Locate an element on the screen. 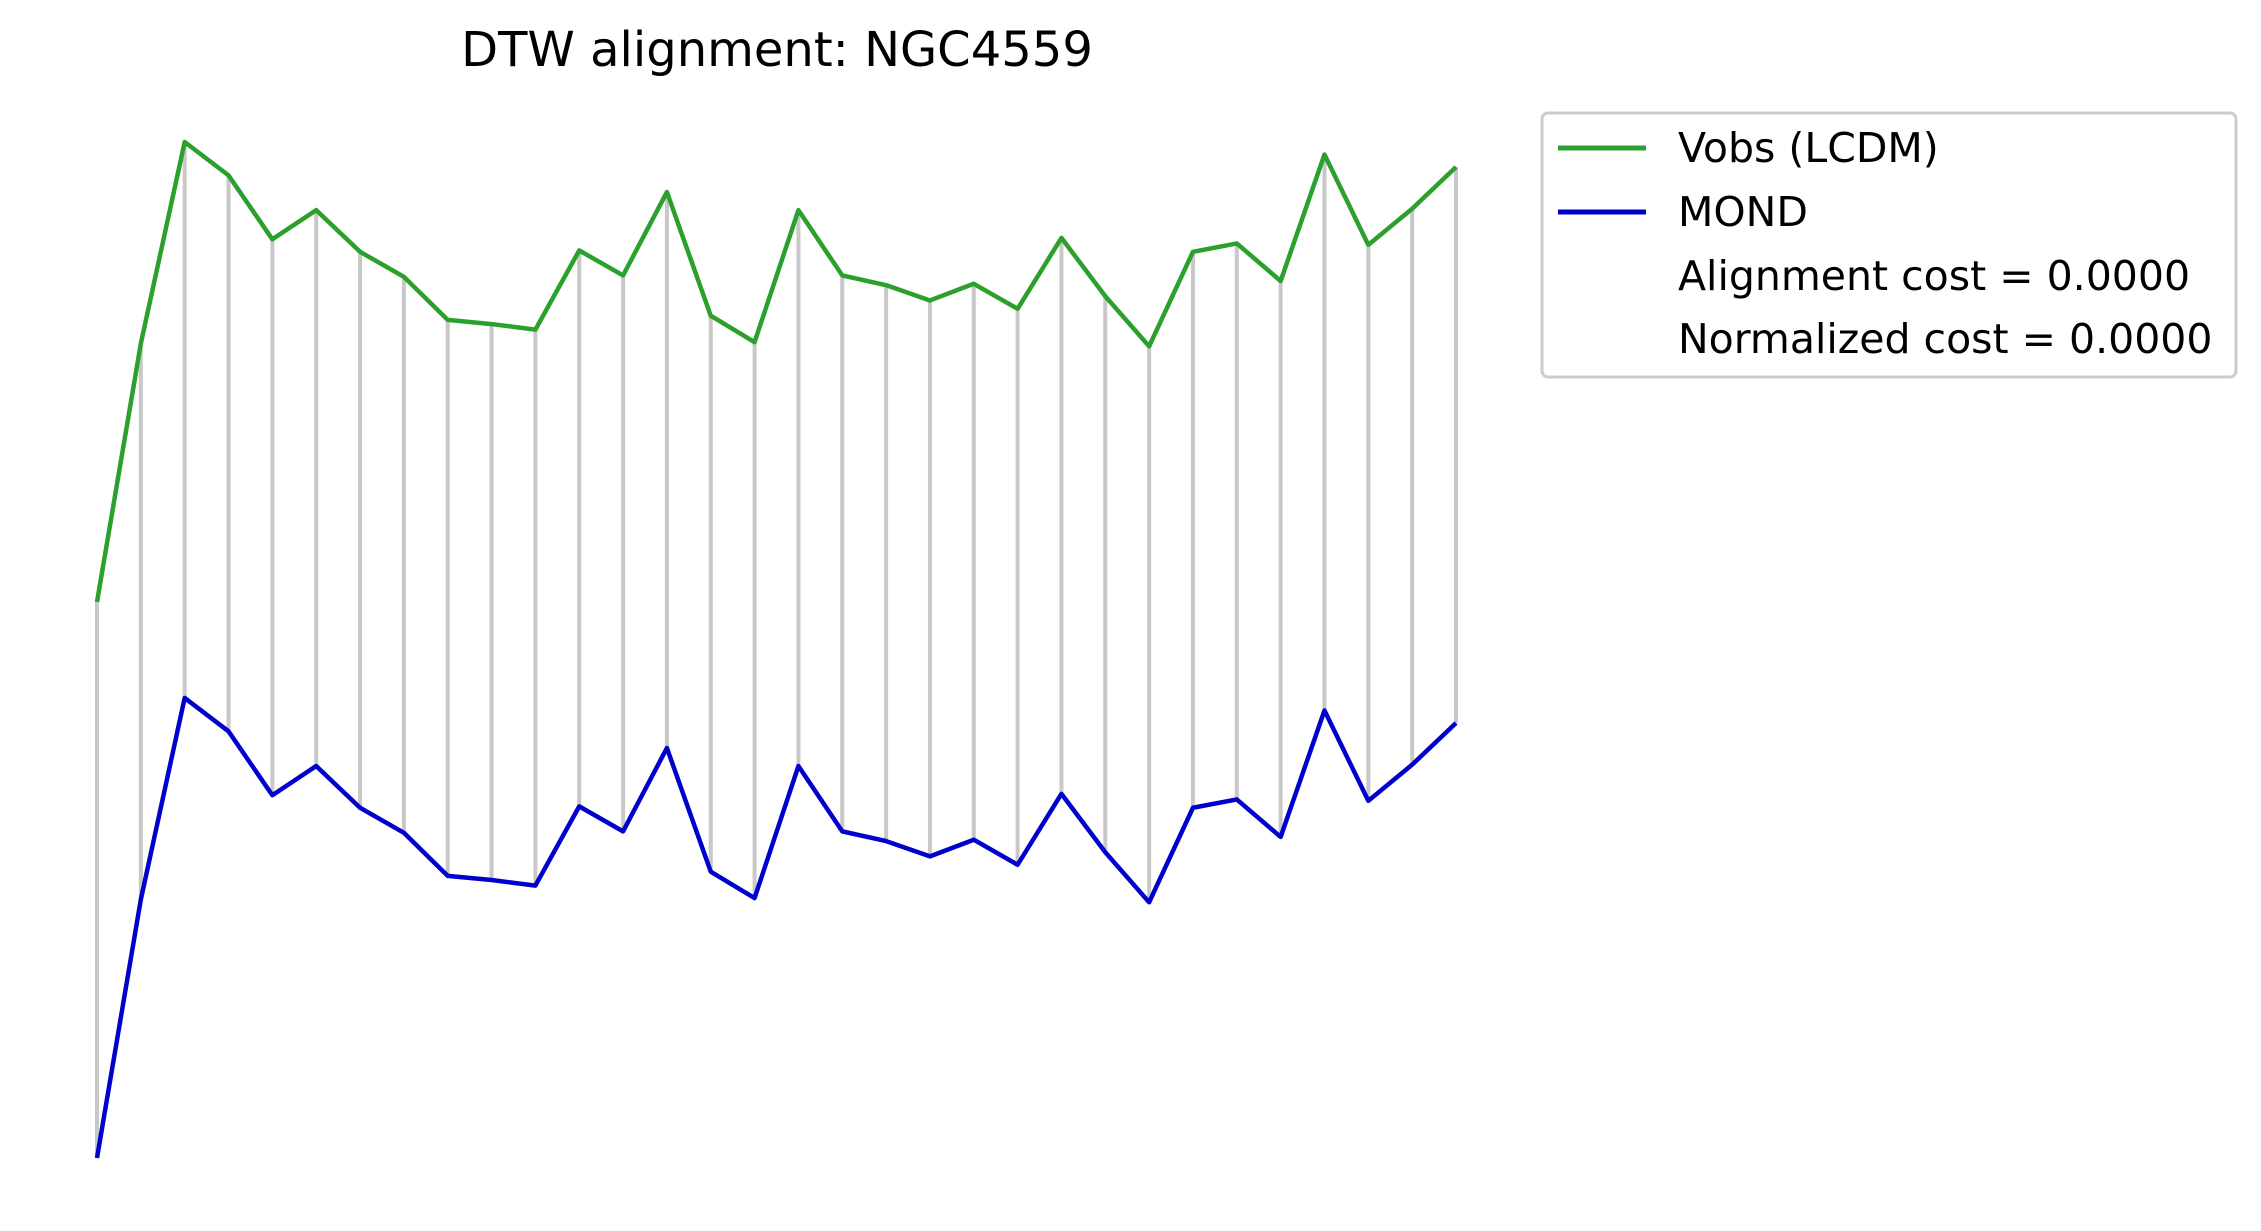 The width and height of the screenshot is (2261, 1231). legend-label-mond: MOND is located at coordinates (1743, 212).